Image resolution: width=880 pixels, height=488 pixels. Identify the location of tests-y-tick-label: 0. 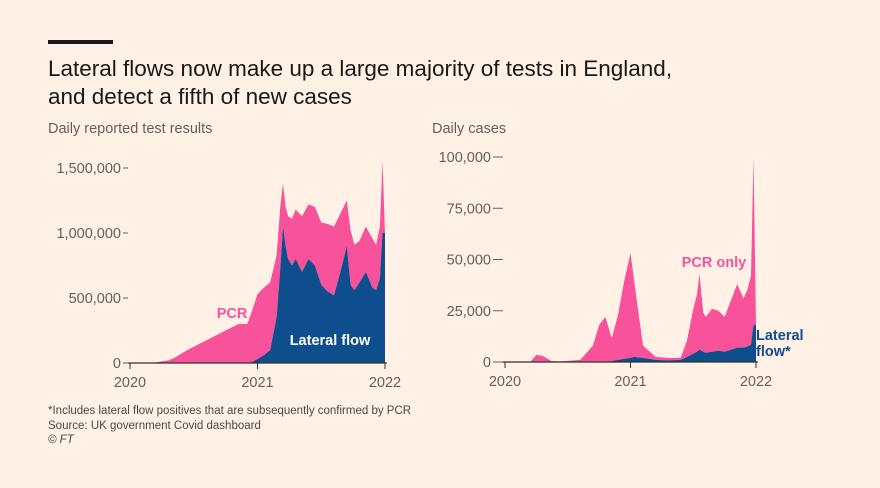
(117, 364).